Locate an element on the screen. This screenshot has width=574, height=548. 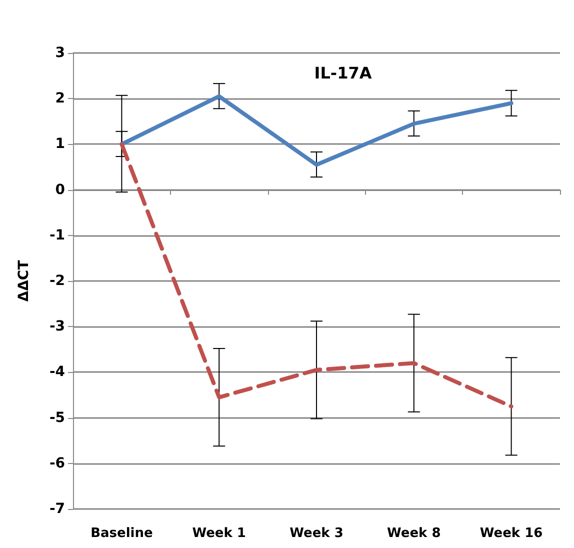
x-tick-label: Week 16 is located at coordinates (511, 533).